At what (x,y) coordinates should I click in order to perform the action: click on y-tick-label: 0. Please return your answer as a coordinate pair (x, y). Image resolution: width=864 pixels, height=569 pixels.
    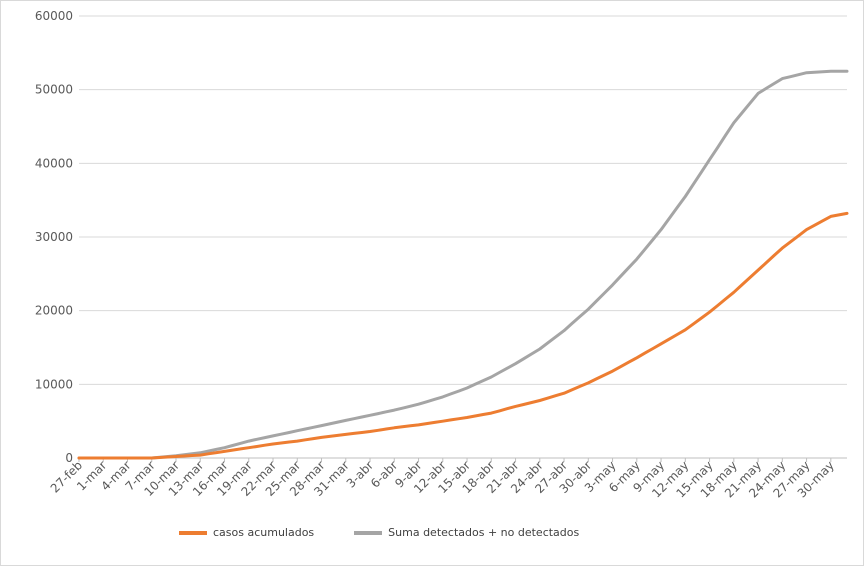
    Looking at the image, I should click on (69, 458).